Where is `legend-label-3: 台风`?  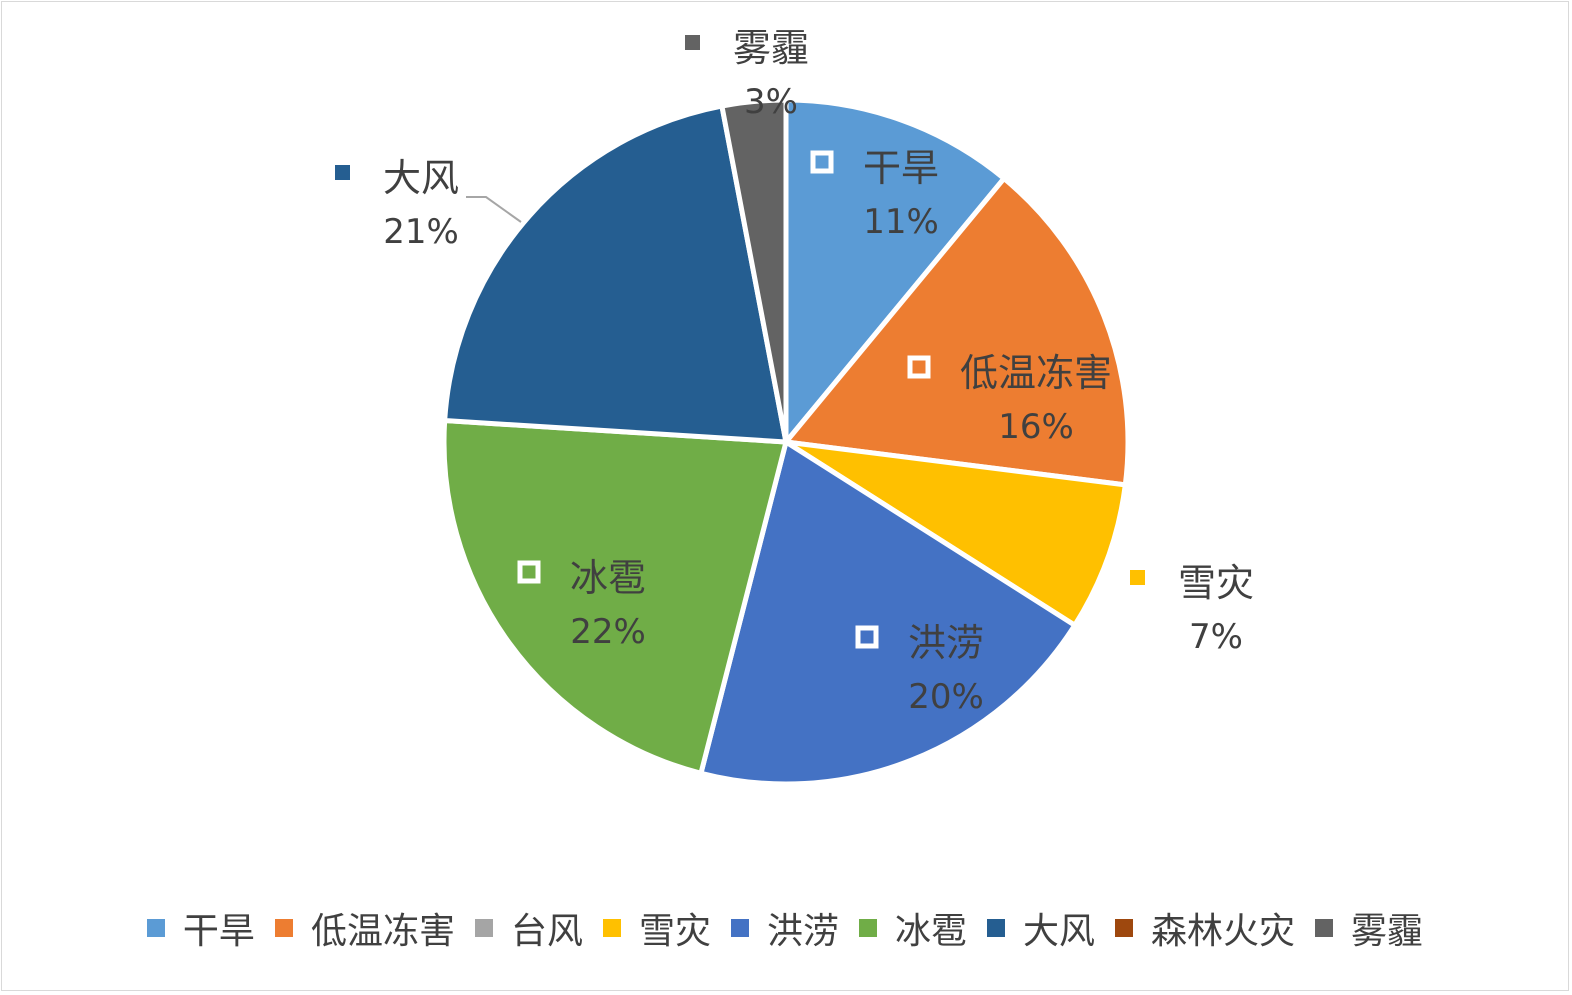 legend-label-3: 台风 is located at coordinates (546, 931).